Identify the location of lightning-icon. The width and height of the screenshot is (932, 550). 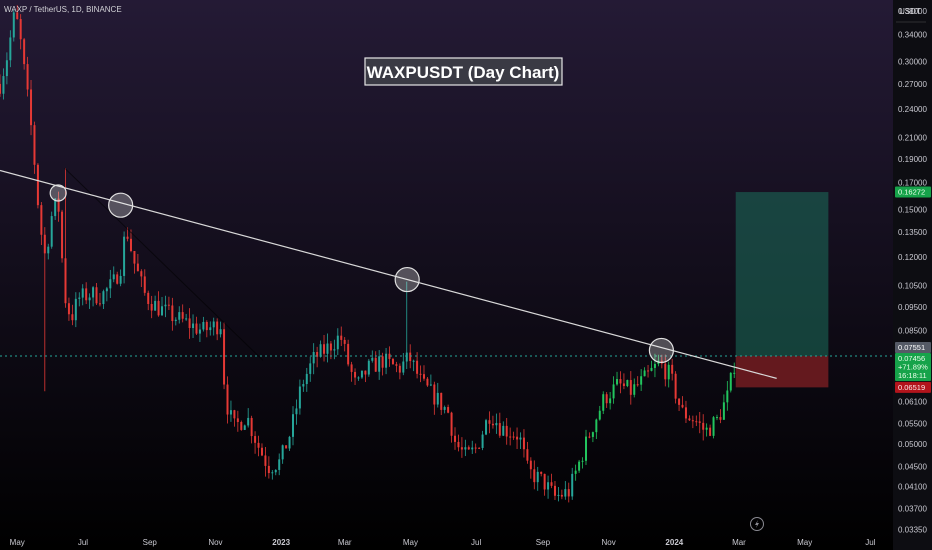
(757, 524).